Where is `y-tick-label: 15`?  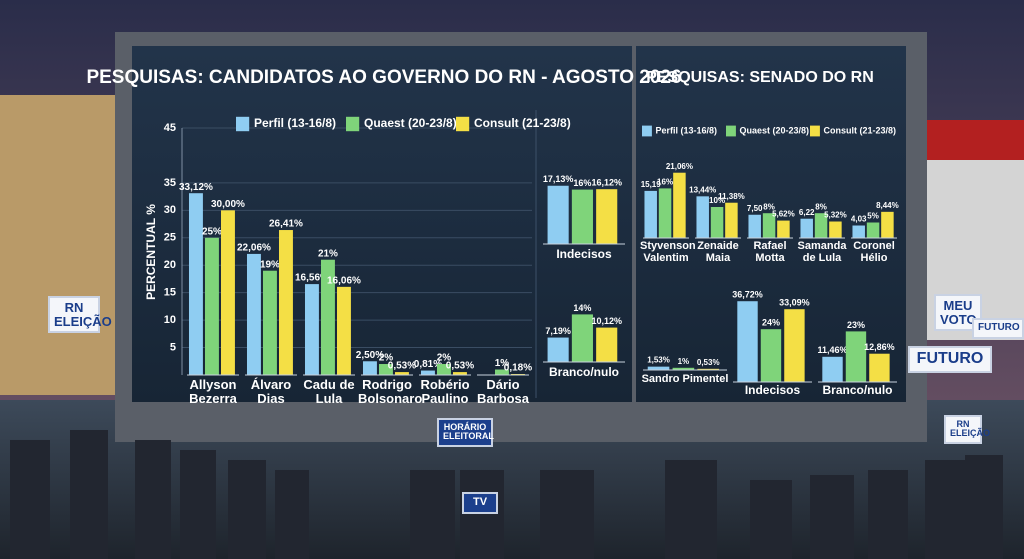 y-tick-label: 15 is located at coordinates (170, 293).